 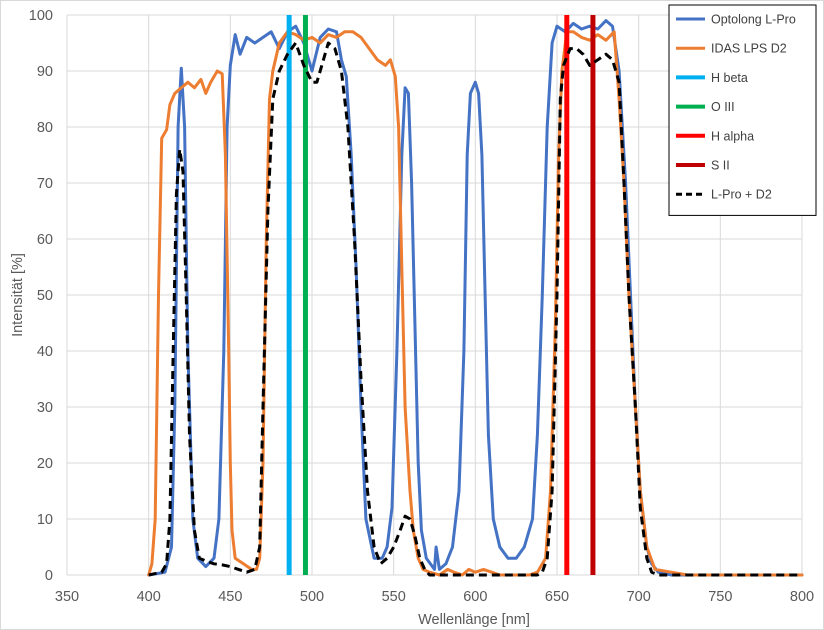 I want to click on legend-label: S II, so click(x=720, y=166).